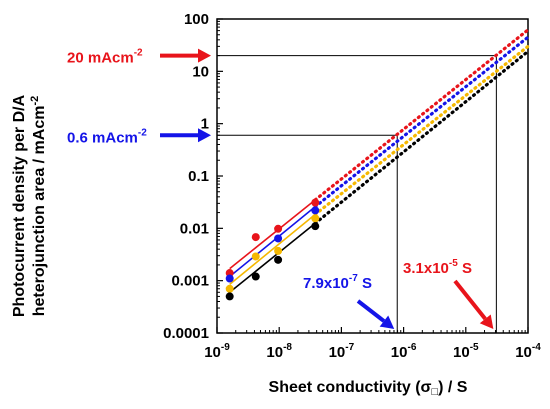 The image size is (550, 409). What do you see at coordinates (453, 387) in the screenshot?
I see `x-axis-label-tail: ) / S` at bounding box center [453, 387].